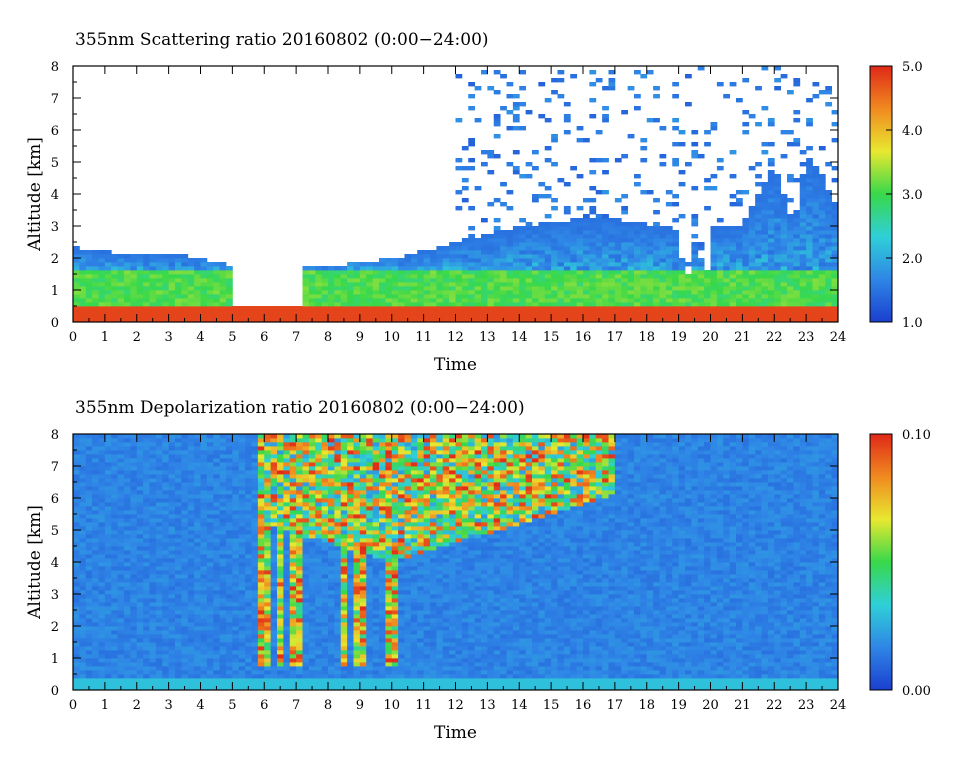  What do you see at coordinates (912, 67) in the screenshot?
I see `colorbar-tick-label: 5.0` at bounding box center [912, 67].